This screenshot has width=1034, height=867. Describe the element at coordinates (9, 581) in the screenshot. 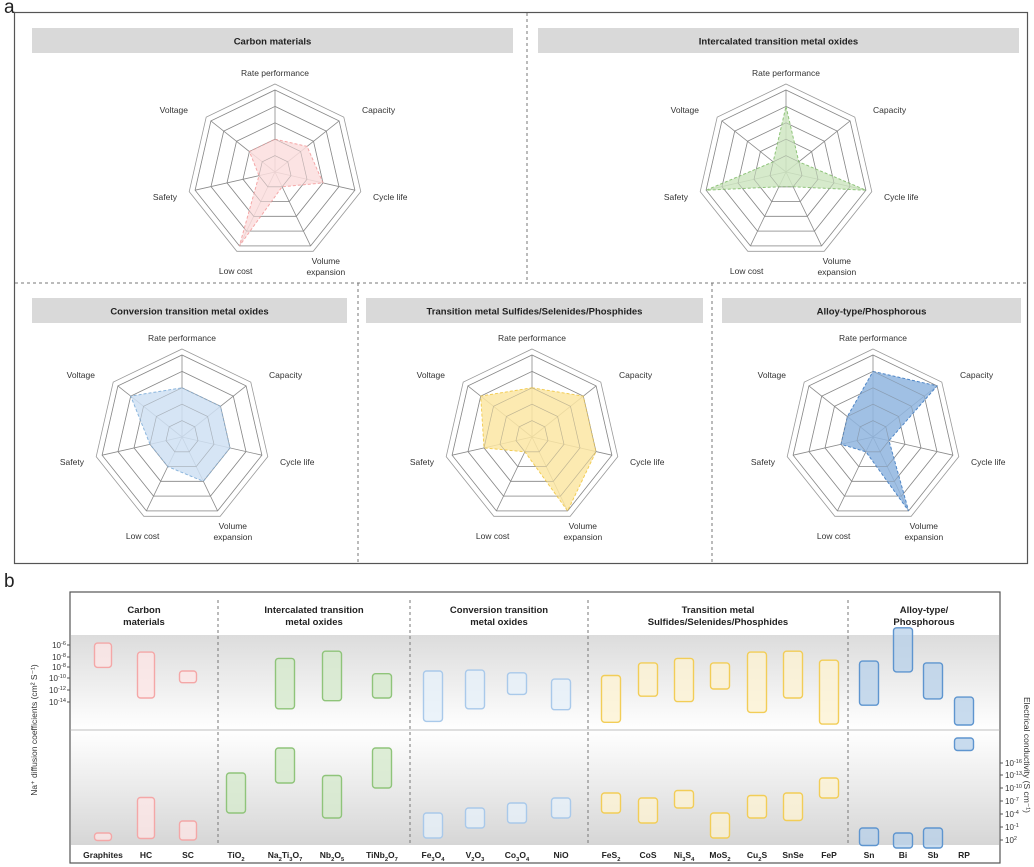

I see `panel-b-letter: b` at that location.